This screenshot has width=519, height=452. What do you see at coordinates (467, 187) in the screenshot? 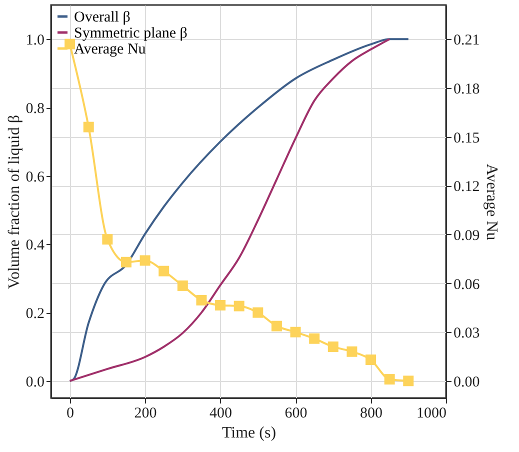
I see `y2-tick-label: 0.12` at bounding box center [467, 187].